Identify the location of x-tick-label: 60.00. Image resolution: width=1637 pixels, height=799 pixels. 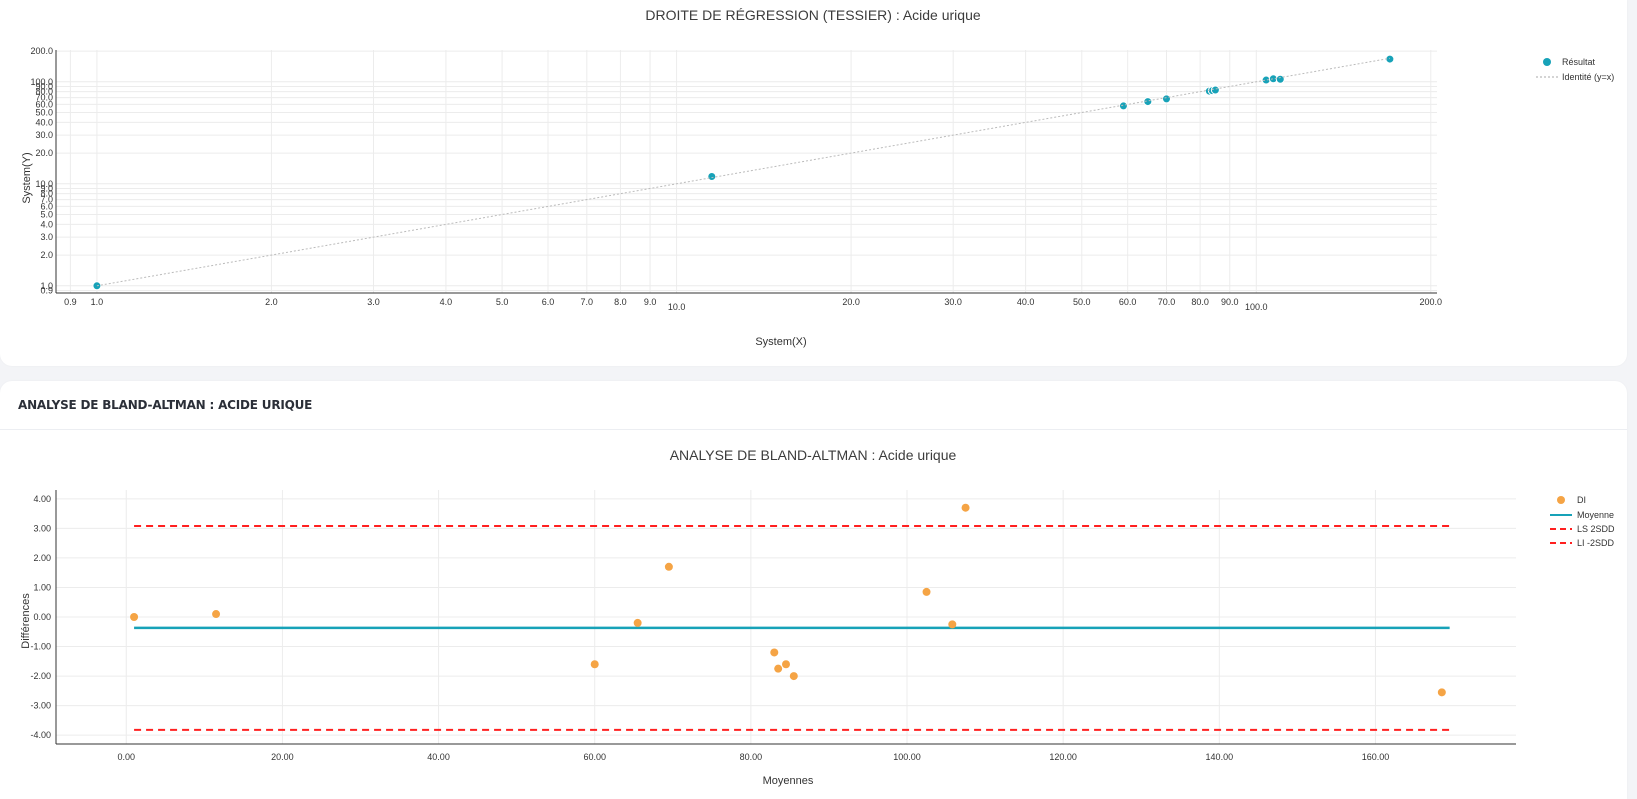
(594, 757).